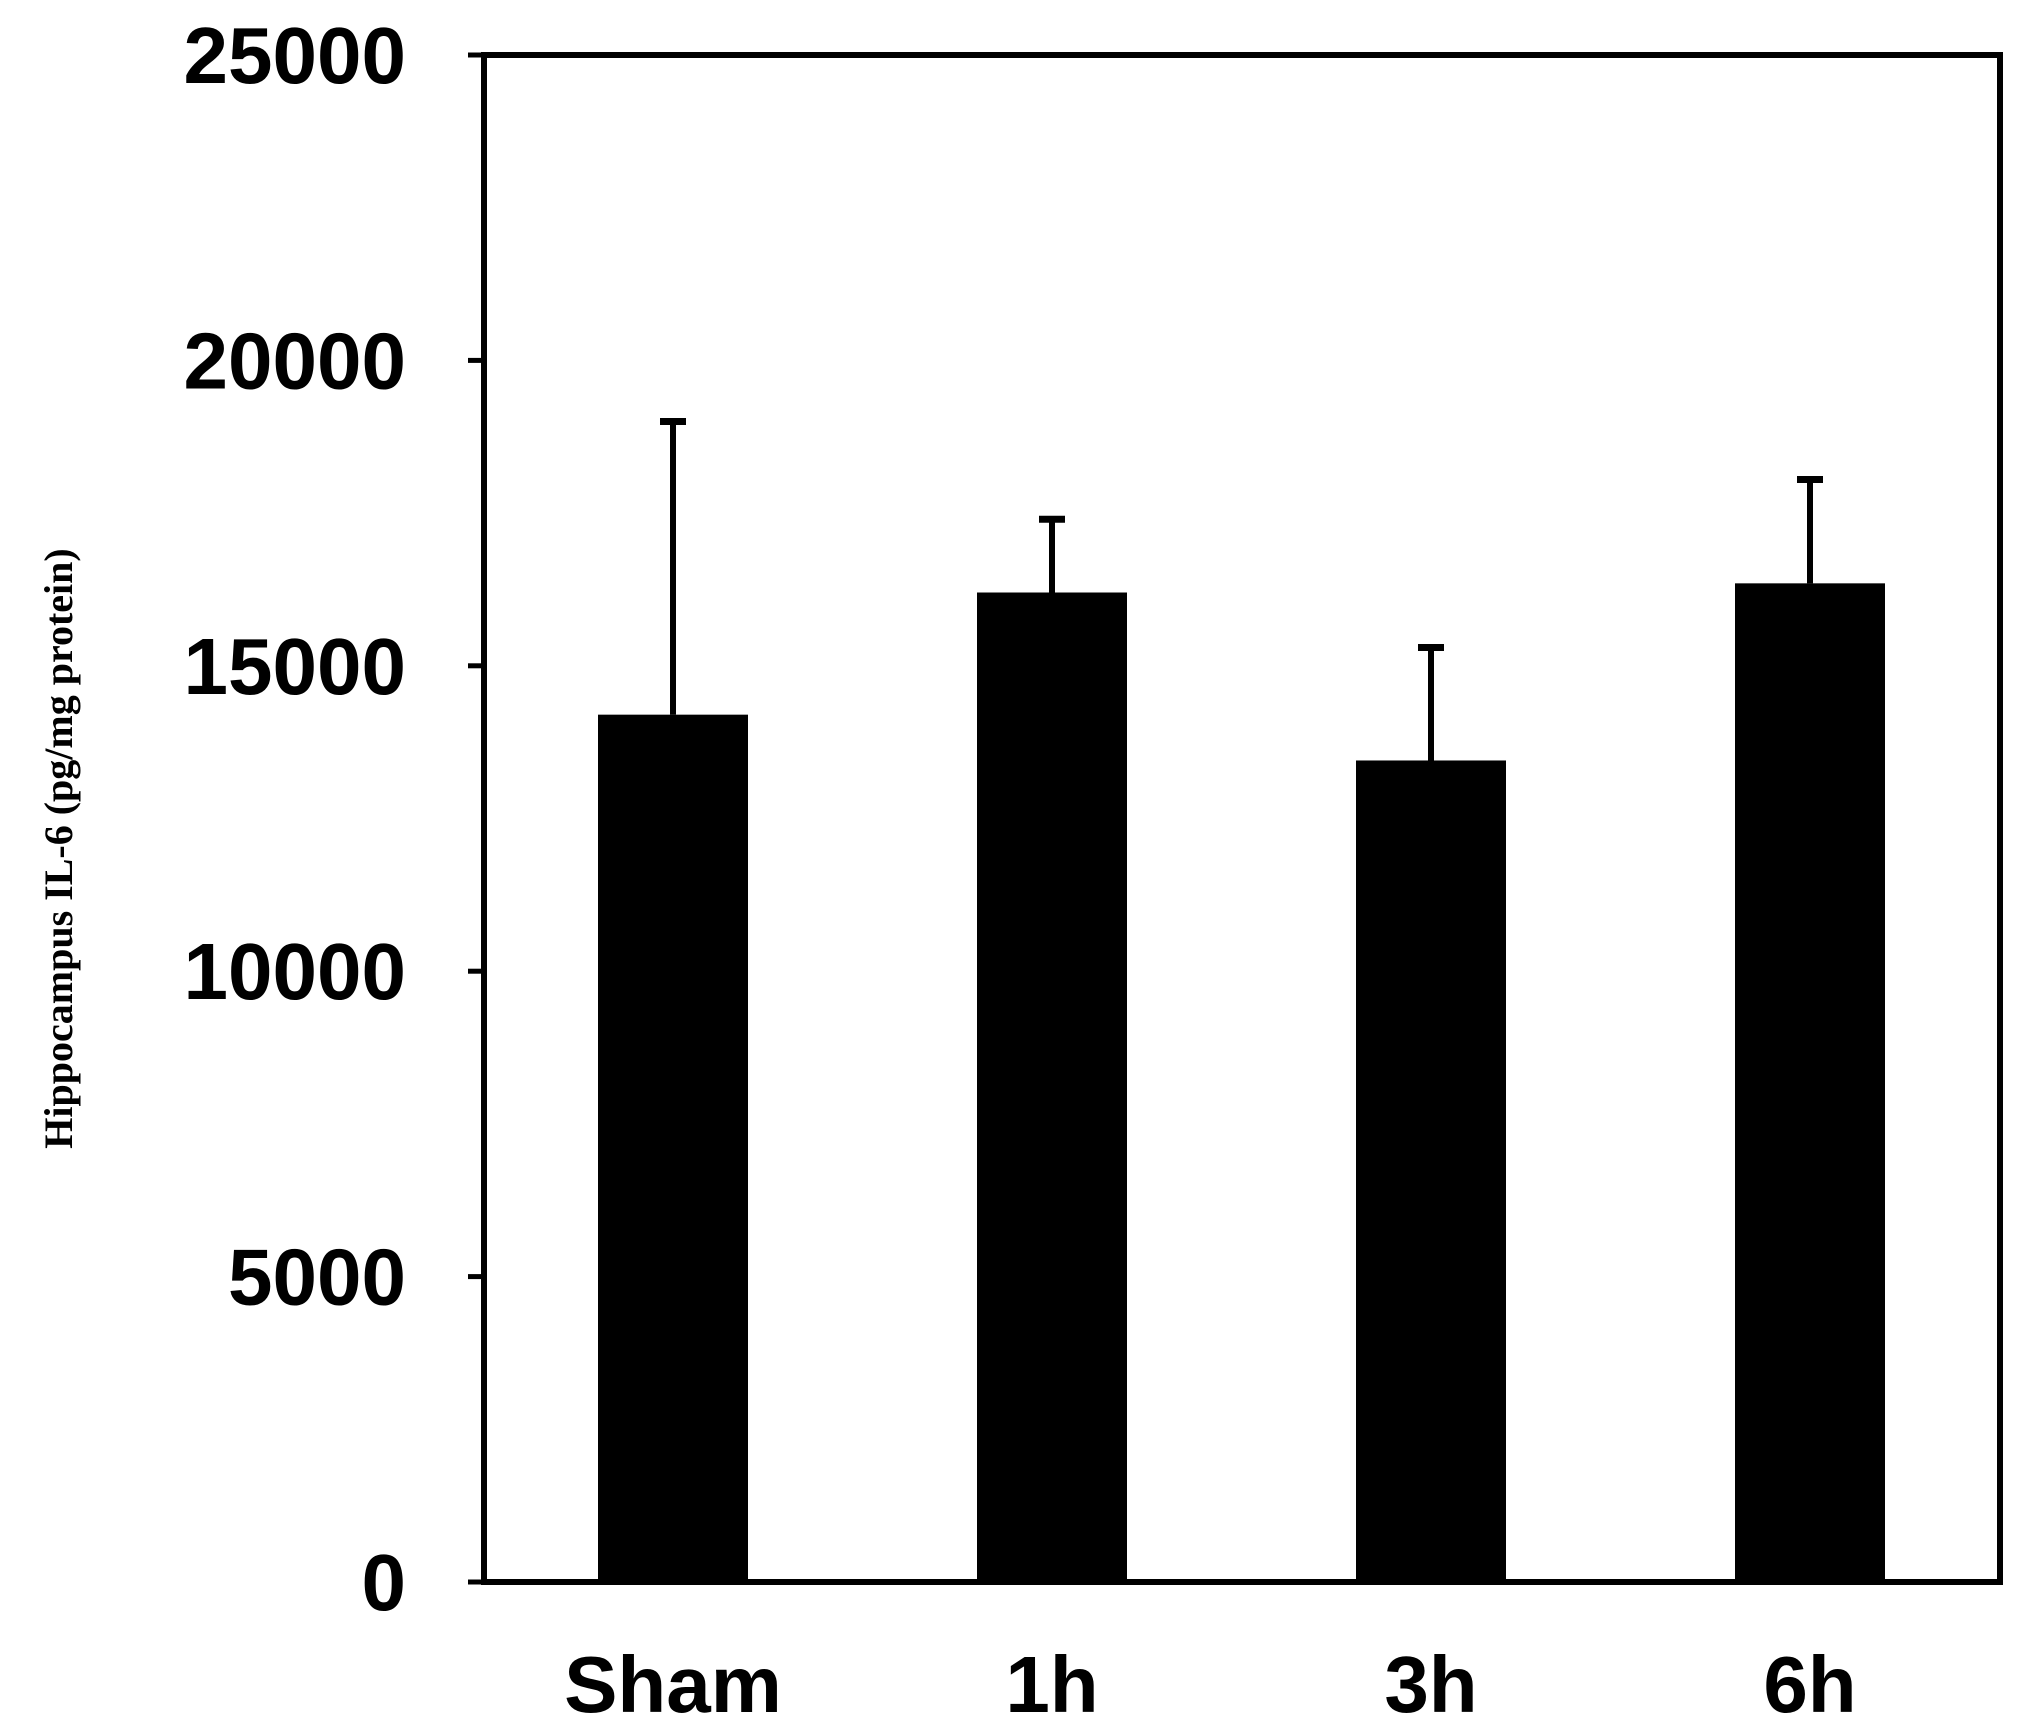 The width and height of the screenshot is (2019, 1735). What do you see at coordinates (58, 848) in the screenshot?
I see `y-axis-title: Hippocampus IL-6 (pg/mg protein)` at bounding box center [58, 848].